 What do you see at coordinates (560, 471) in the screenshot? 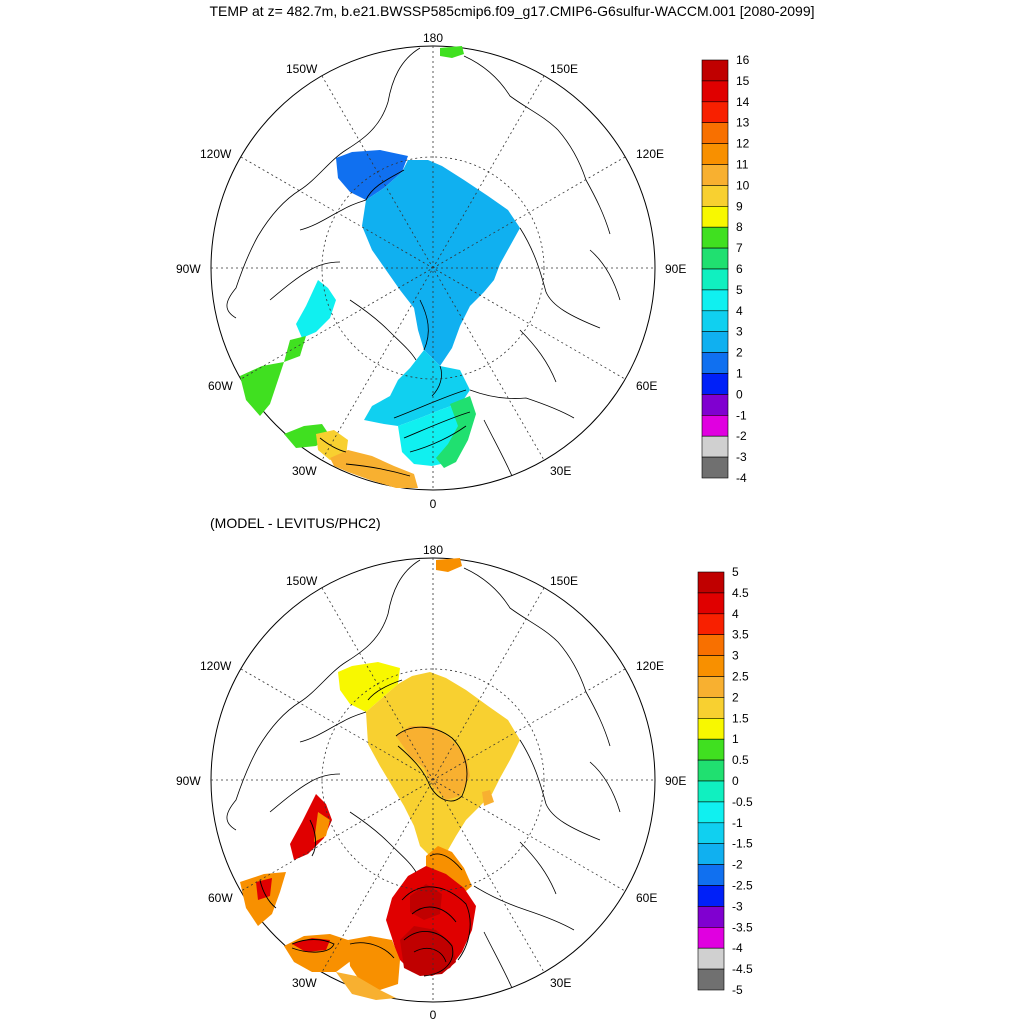
I see `top-label-30e: 30E` at bounding box center [560, 471].